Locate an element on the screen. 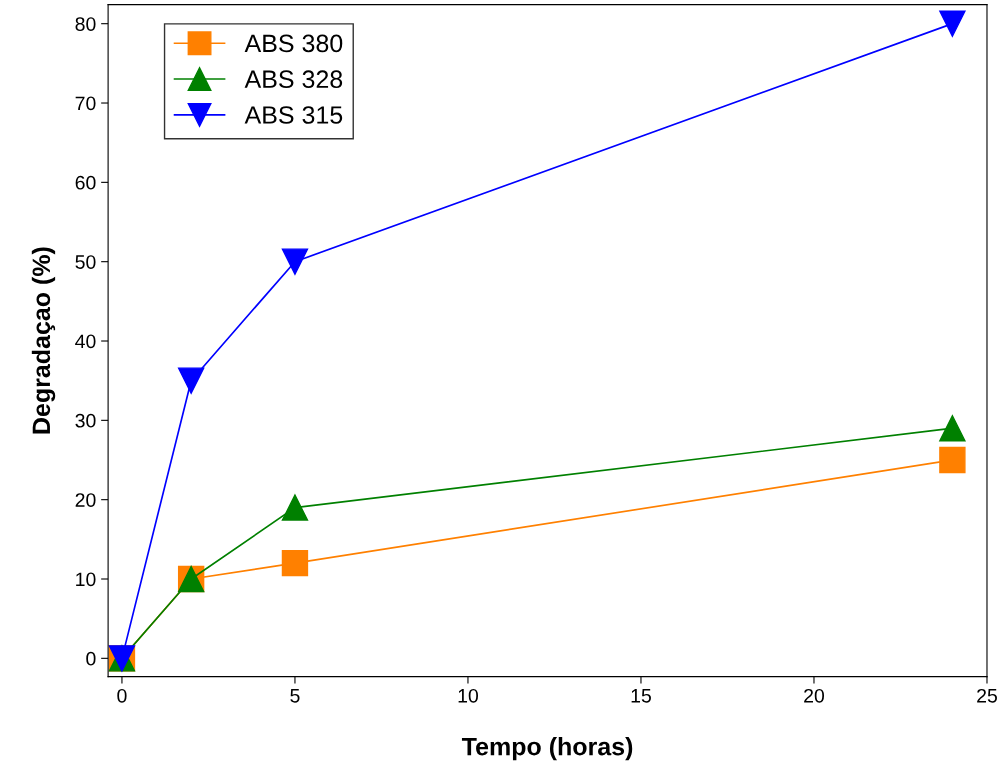 The width and height of the screenshot is (1001, 775). x-tick-label: 25 is located at coordinates (987, 695).